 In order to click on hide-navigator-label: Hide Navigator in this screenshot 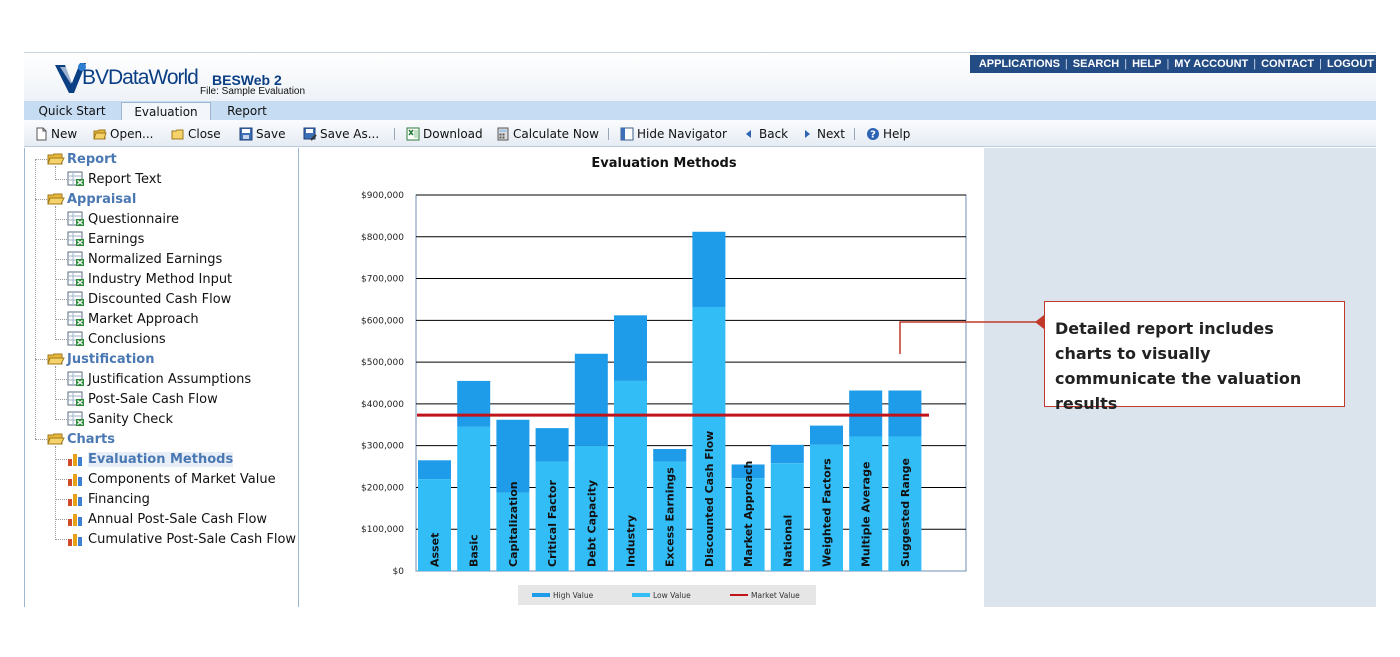, I will do `click(682, 134)`.